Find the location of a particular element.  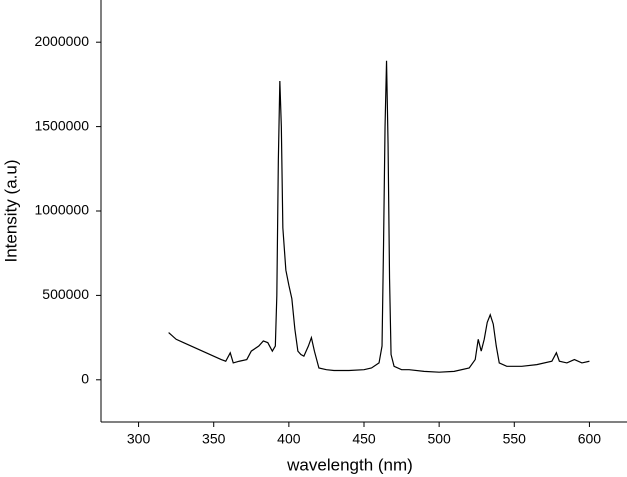

y-tick-label: 500000 is located at coordinates (65, 294).